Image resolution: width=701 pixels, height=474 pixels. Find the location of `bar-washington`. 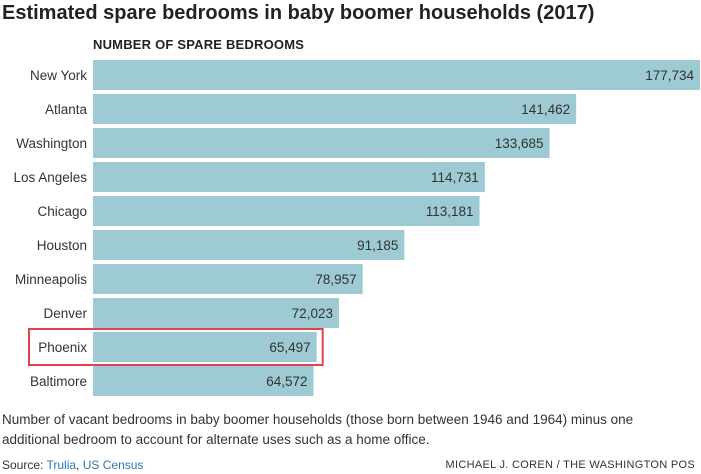

bar-washington is located at coordinates (321, 143).